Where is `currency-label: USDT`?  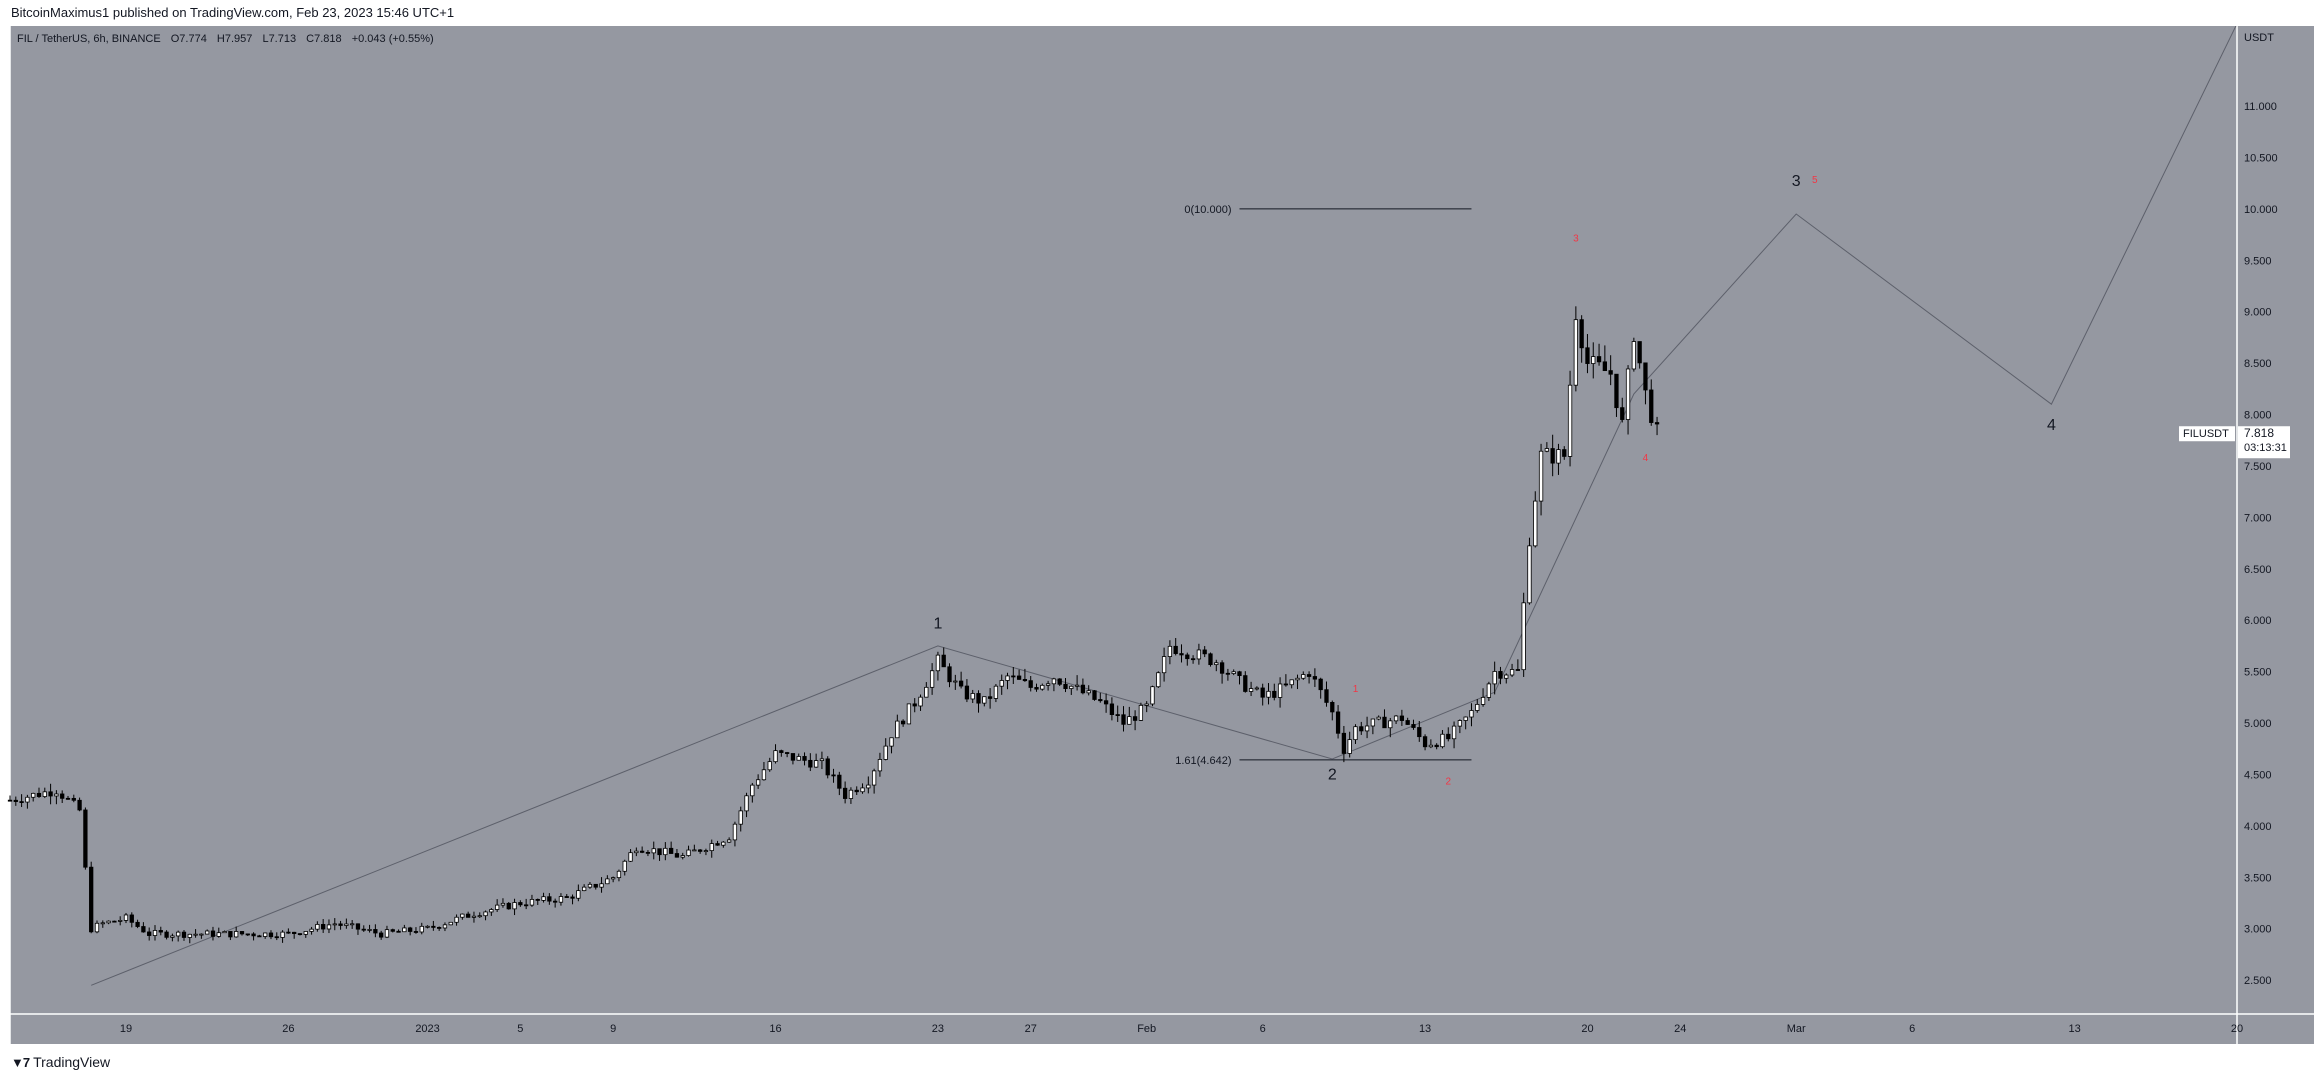 currency-label: USDT is located at coordinates (2259, 38).